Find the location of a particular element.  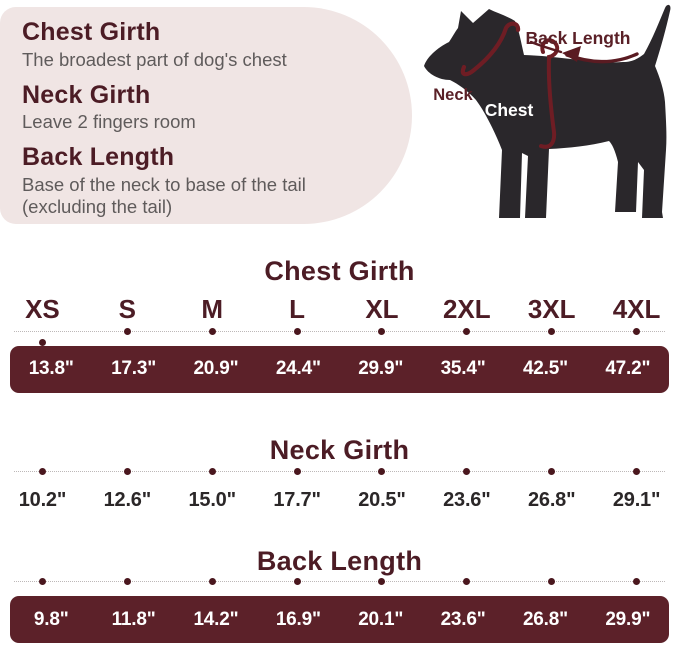

definition-neck-girth: Neck Girth Leave 2 fingers room is located at coordinates (217, 107).